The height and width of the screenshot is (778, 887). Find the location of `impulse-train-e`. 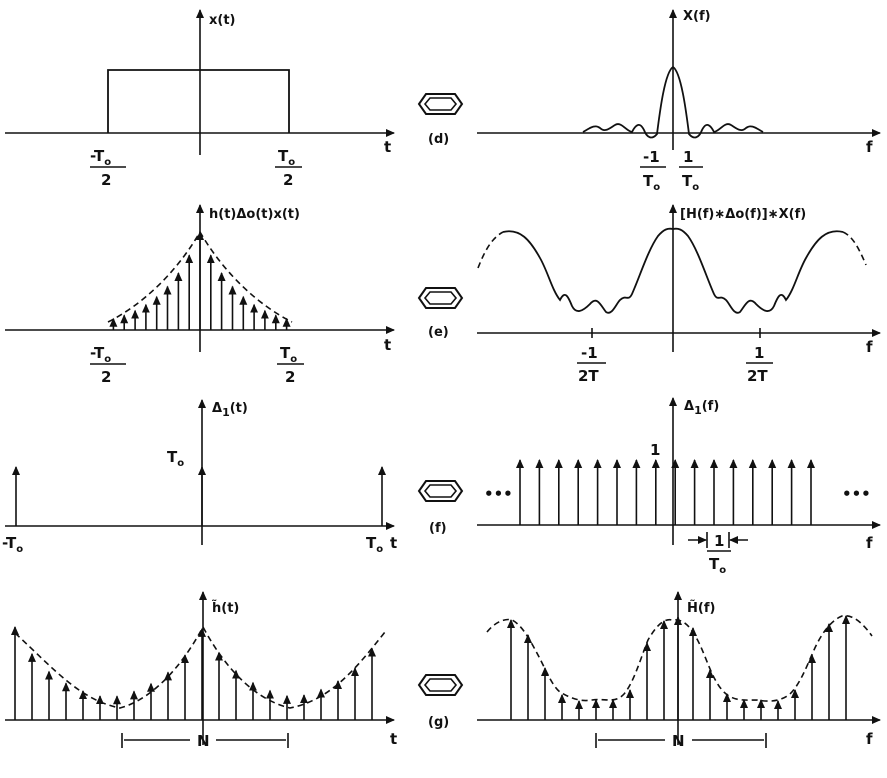

impulse-train-e is located at coordinates (200, 280).